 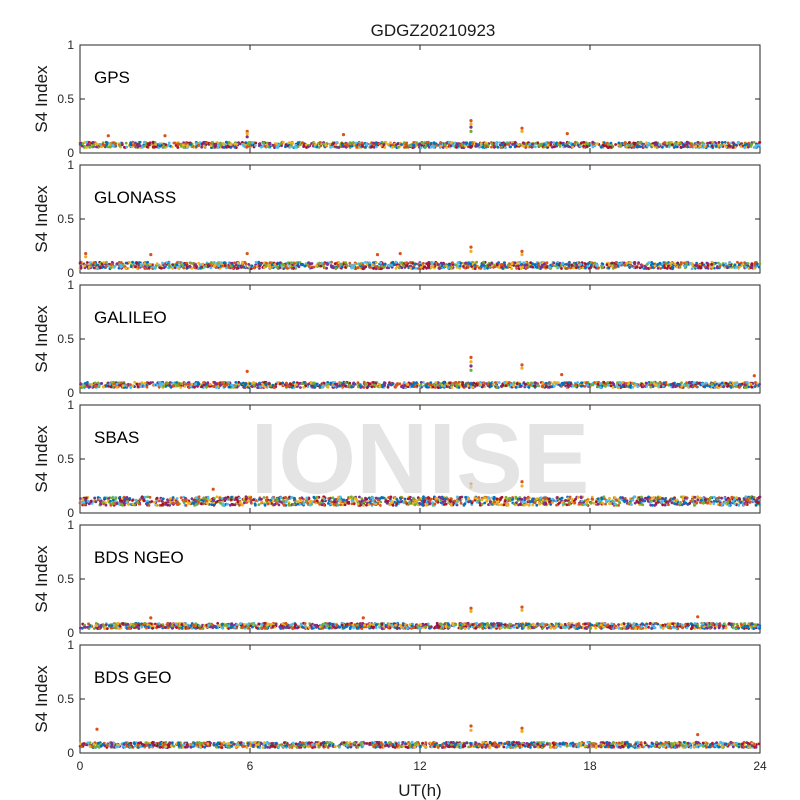 What do you see at coordinates (70, 165) in the screenshot?
I see `y-tick-label: 1` at bounding box center [70, 165].